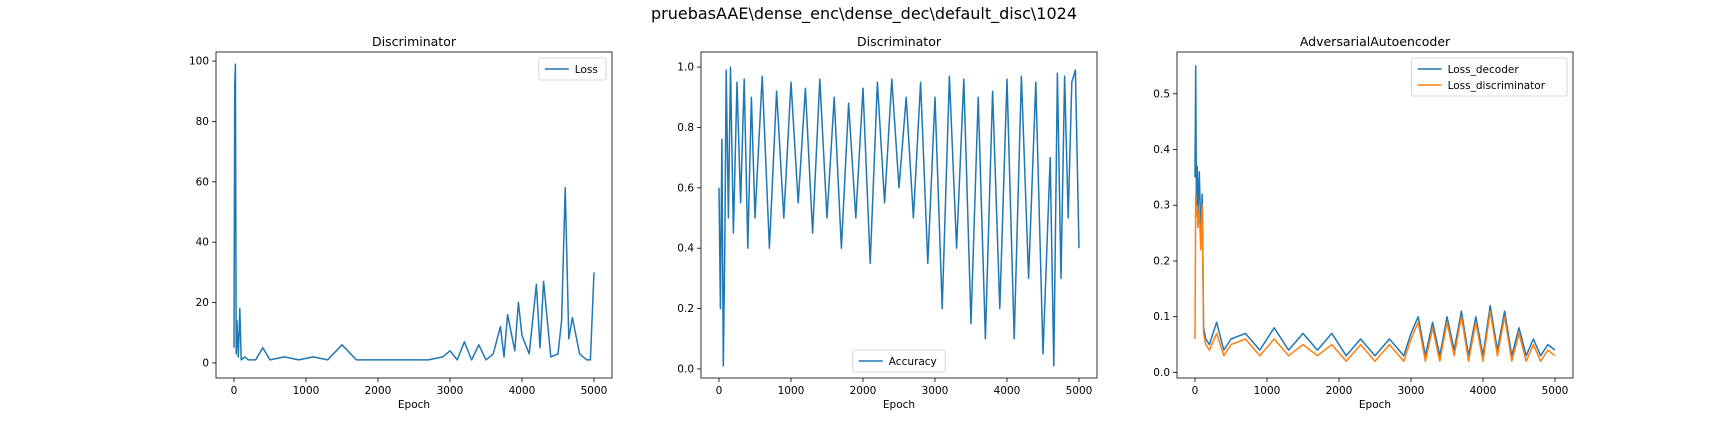  I want to click on y-tick-label: 40, so click(202, 243).